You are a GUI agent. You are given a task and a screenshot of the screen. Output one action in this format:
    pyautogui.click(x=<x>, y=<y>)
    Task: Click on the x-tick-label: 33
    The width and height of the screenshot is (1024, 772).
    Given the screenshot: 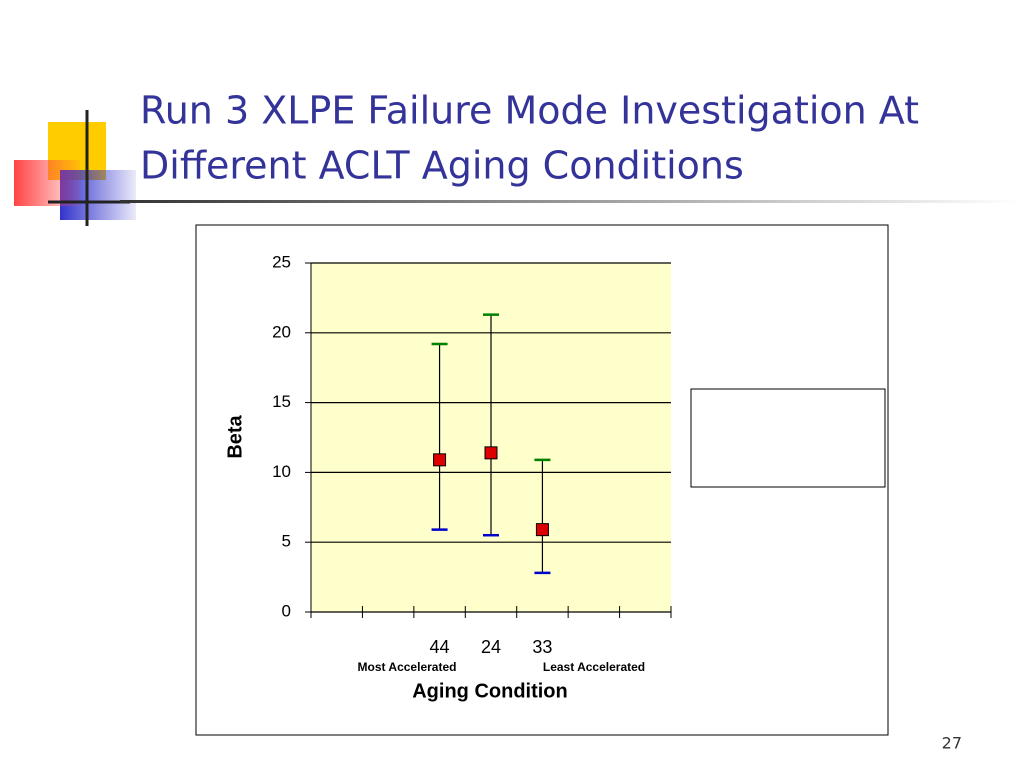 What is the action you would take?
    pyautogui.click(x=542, y=647)
    